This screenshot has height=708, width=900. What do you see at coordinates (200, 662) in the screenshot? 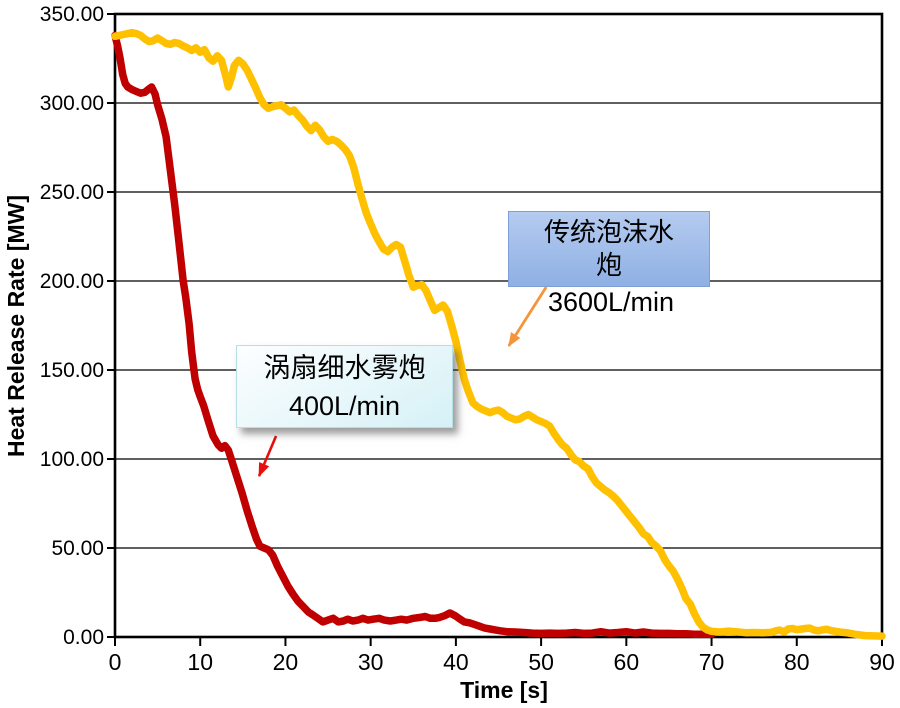
I see `x-tick-label: 10` at bounding box center [200, 662].